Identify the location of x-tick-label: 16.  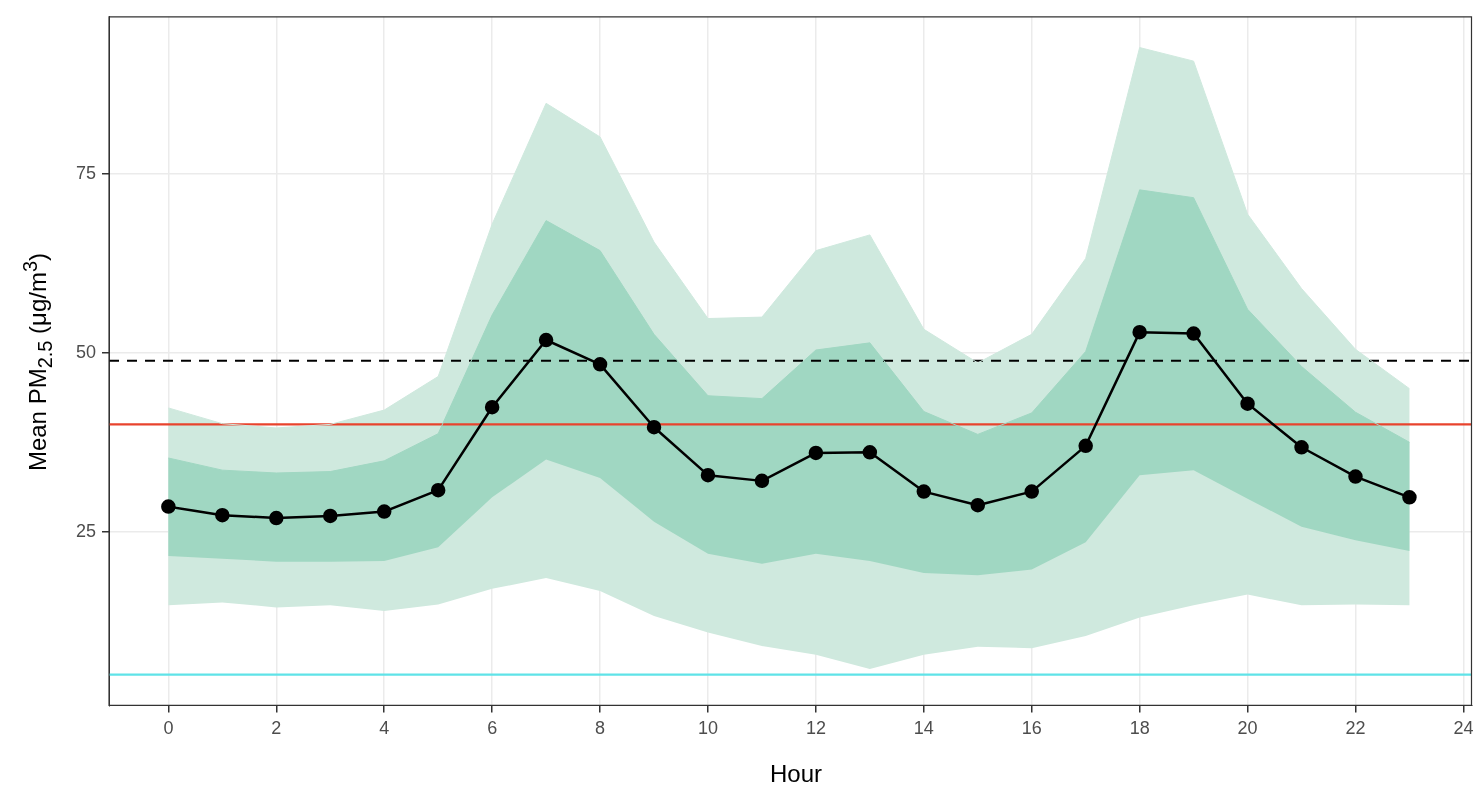
(1031, 728).